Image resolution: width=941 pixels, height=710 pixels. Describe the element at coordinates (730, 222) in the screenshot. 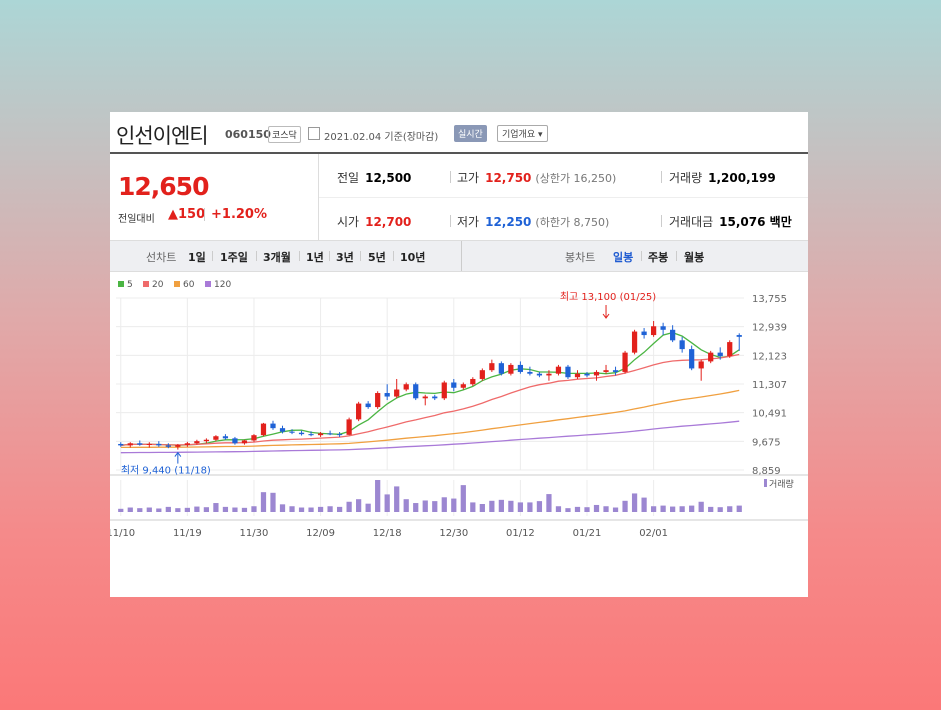

I see `stat-amount: 거래대금 15,076 백만` at that location.